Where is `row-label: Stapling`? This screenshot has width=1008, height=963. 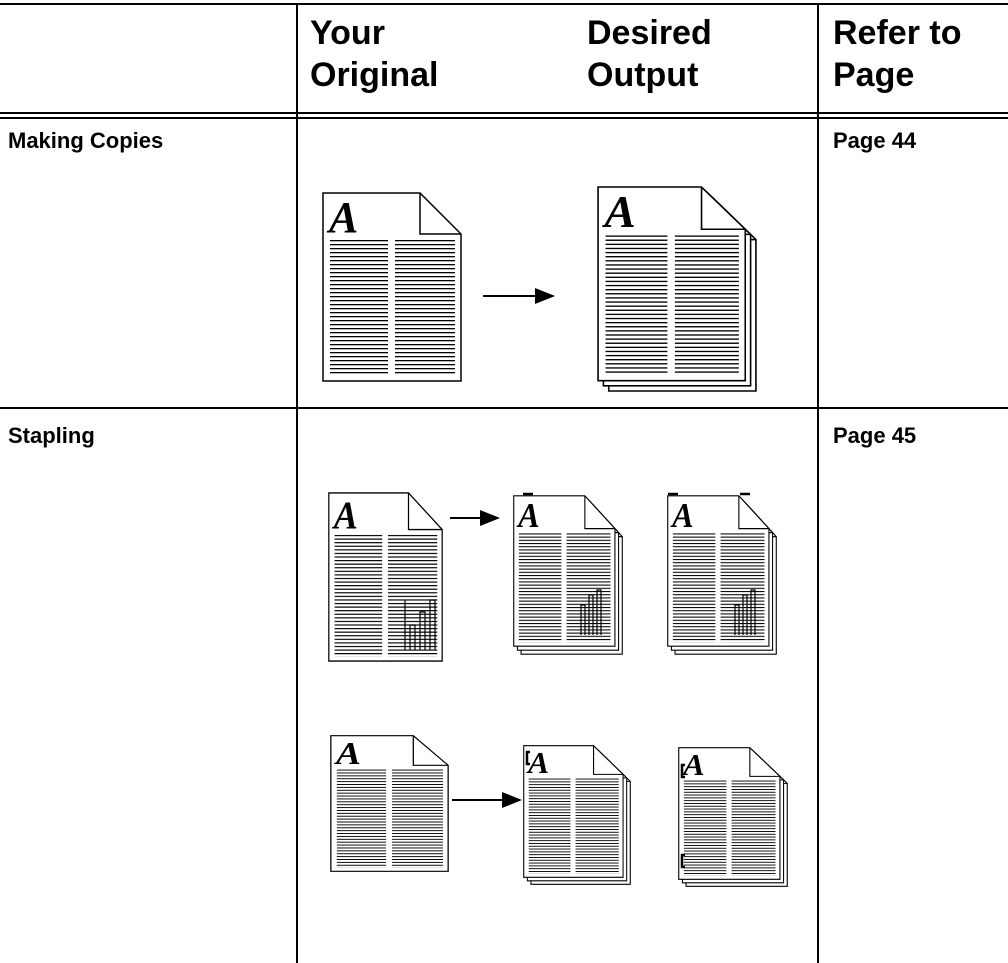 row-label: Stapling is located at coordinates (51, 435).